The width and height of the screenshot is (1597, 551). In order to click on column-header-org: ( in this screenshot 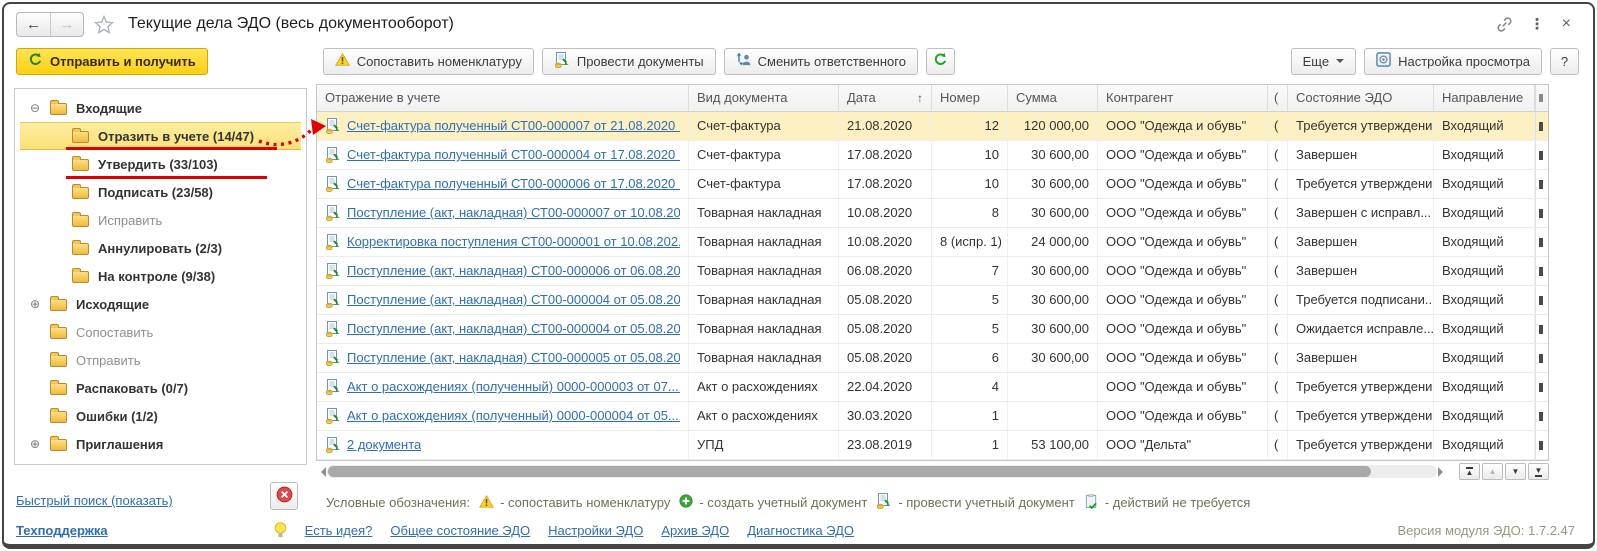, I will do `click(1278, 98)`.